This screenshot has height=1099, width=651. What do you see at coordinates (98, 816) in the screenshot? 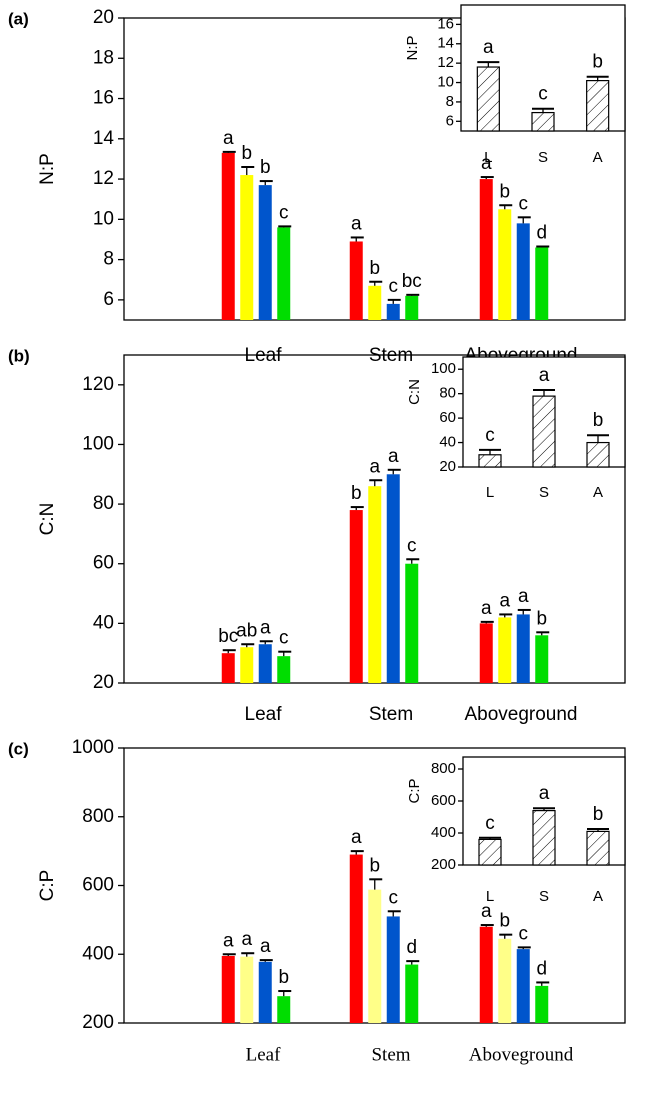
I see `y-tick-label: 800` at bounding box center [98, 816].